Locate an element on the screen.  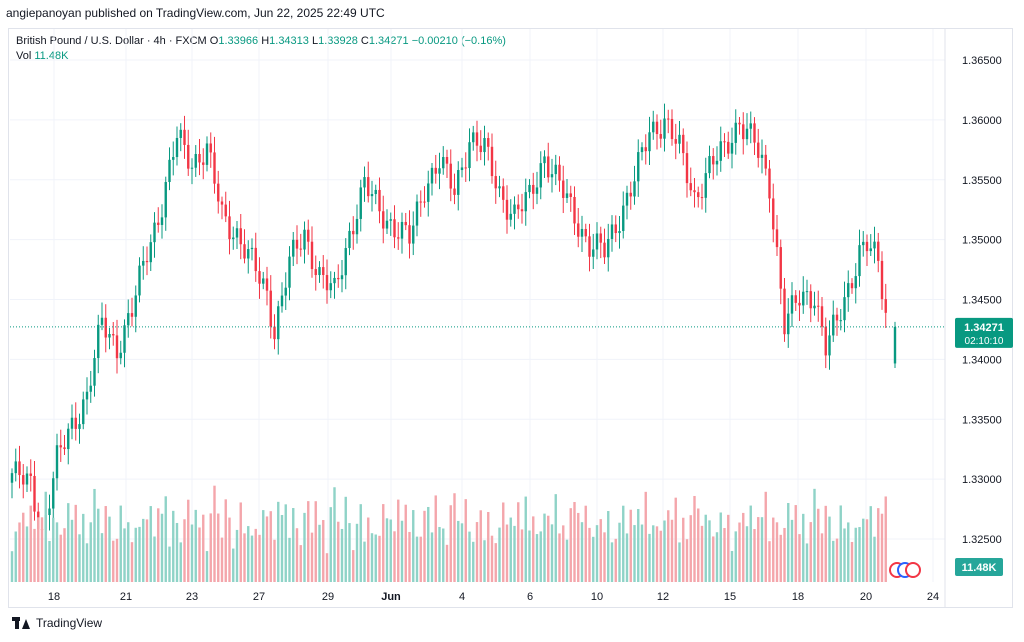
y-tick-label: 1.36500 is located at coordinates (982, 61).